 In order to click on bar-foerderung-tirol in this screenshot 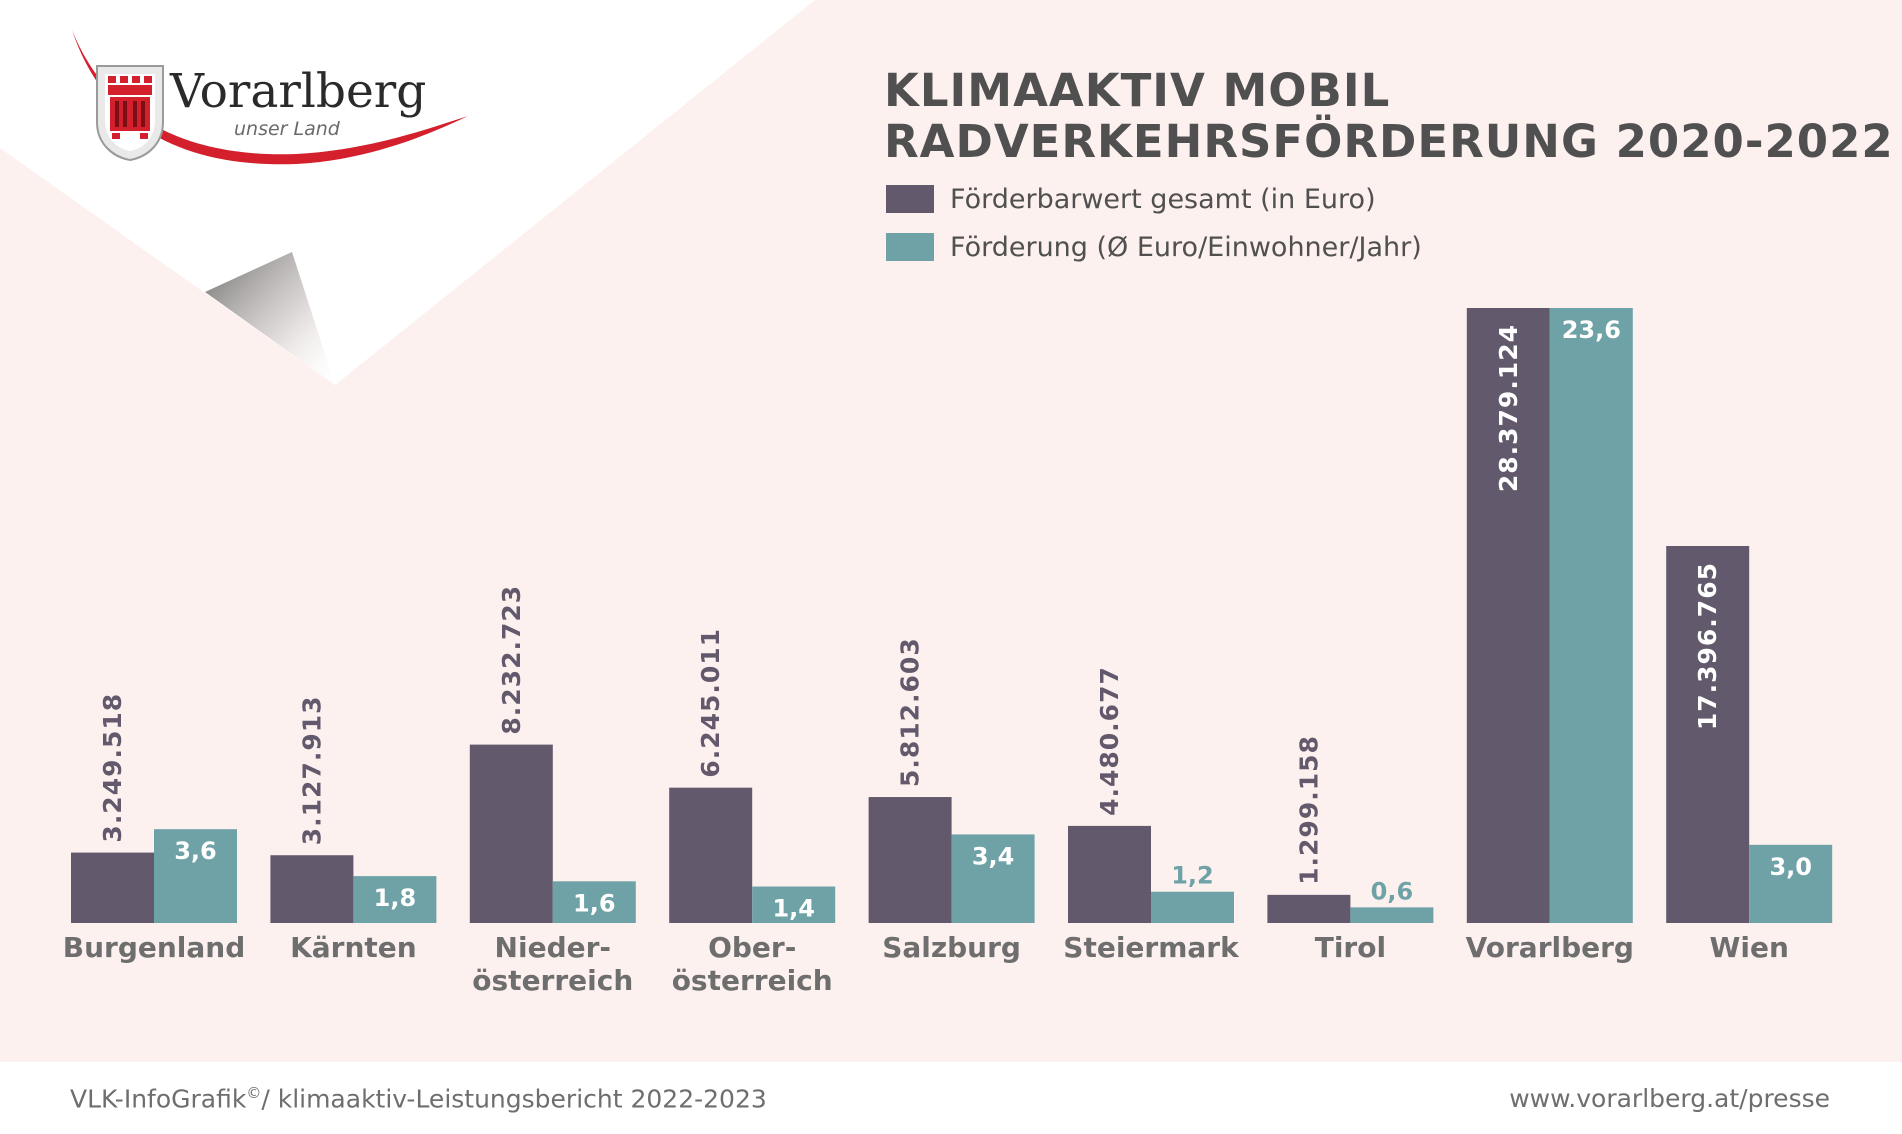, I will do `click(1392, 915)`.